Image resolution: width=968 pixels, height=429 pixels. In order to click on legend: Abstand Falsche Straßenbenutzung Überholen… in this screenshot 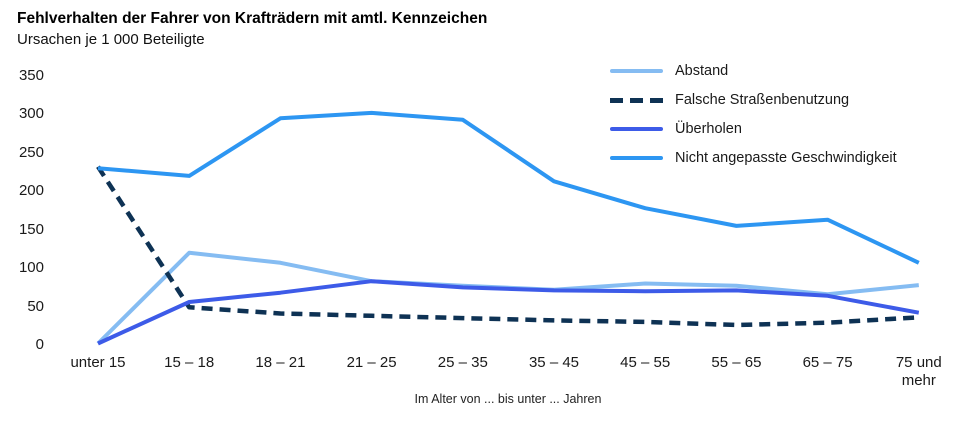, I will do `click(753, 114)`.